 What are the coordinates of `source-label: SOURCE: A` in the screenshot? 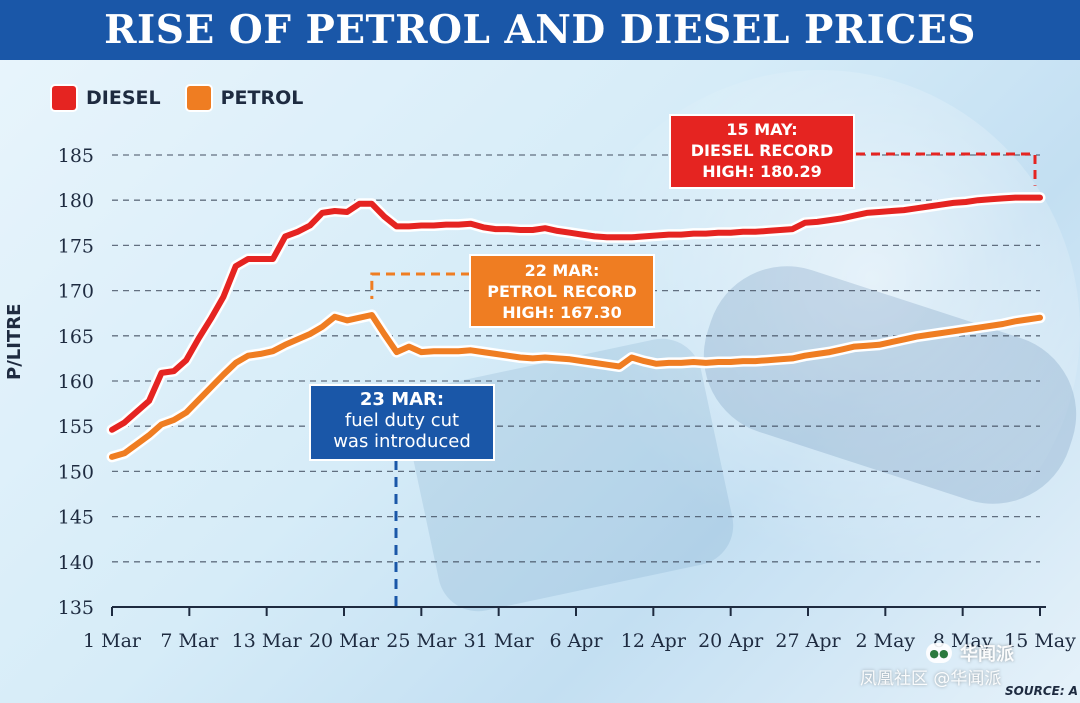 It's located at (1042, 691).